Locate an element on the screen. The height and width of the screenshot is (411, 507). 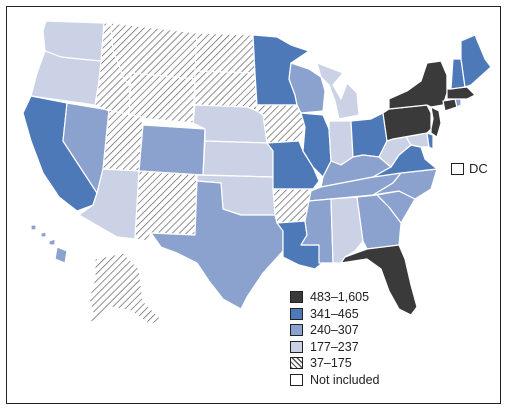
state-alaska is located at coordinates (121, 290).